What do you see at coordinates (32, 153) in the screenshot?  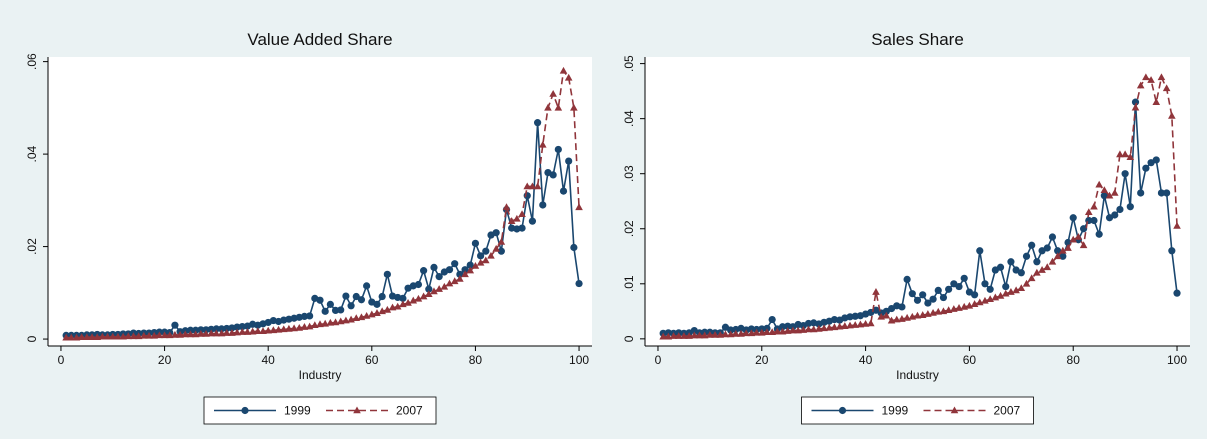 I see `y-tick-label: .04` at bounding box center [32, 153].